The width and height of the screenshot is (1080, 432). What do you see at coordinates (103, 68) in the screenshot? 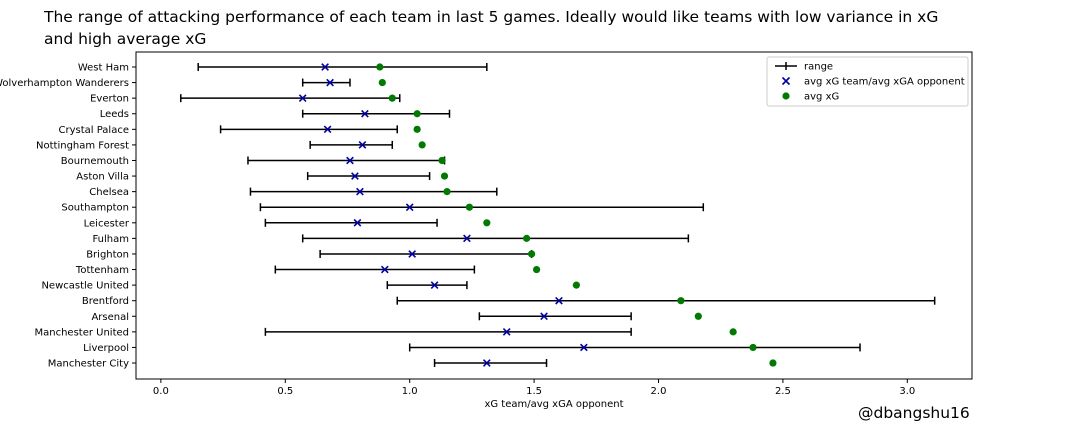
I see `y-tick-label: West Ham` at bounding box center [103, 68].